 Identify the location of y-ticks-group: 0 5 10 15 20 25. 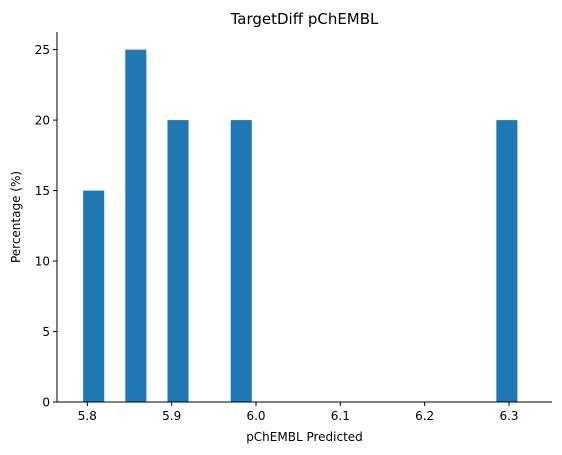
(46, 226).